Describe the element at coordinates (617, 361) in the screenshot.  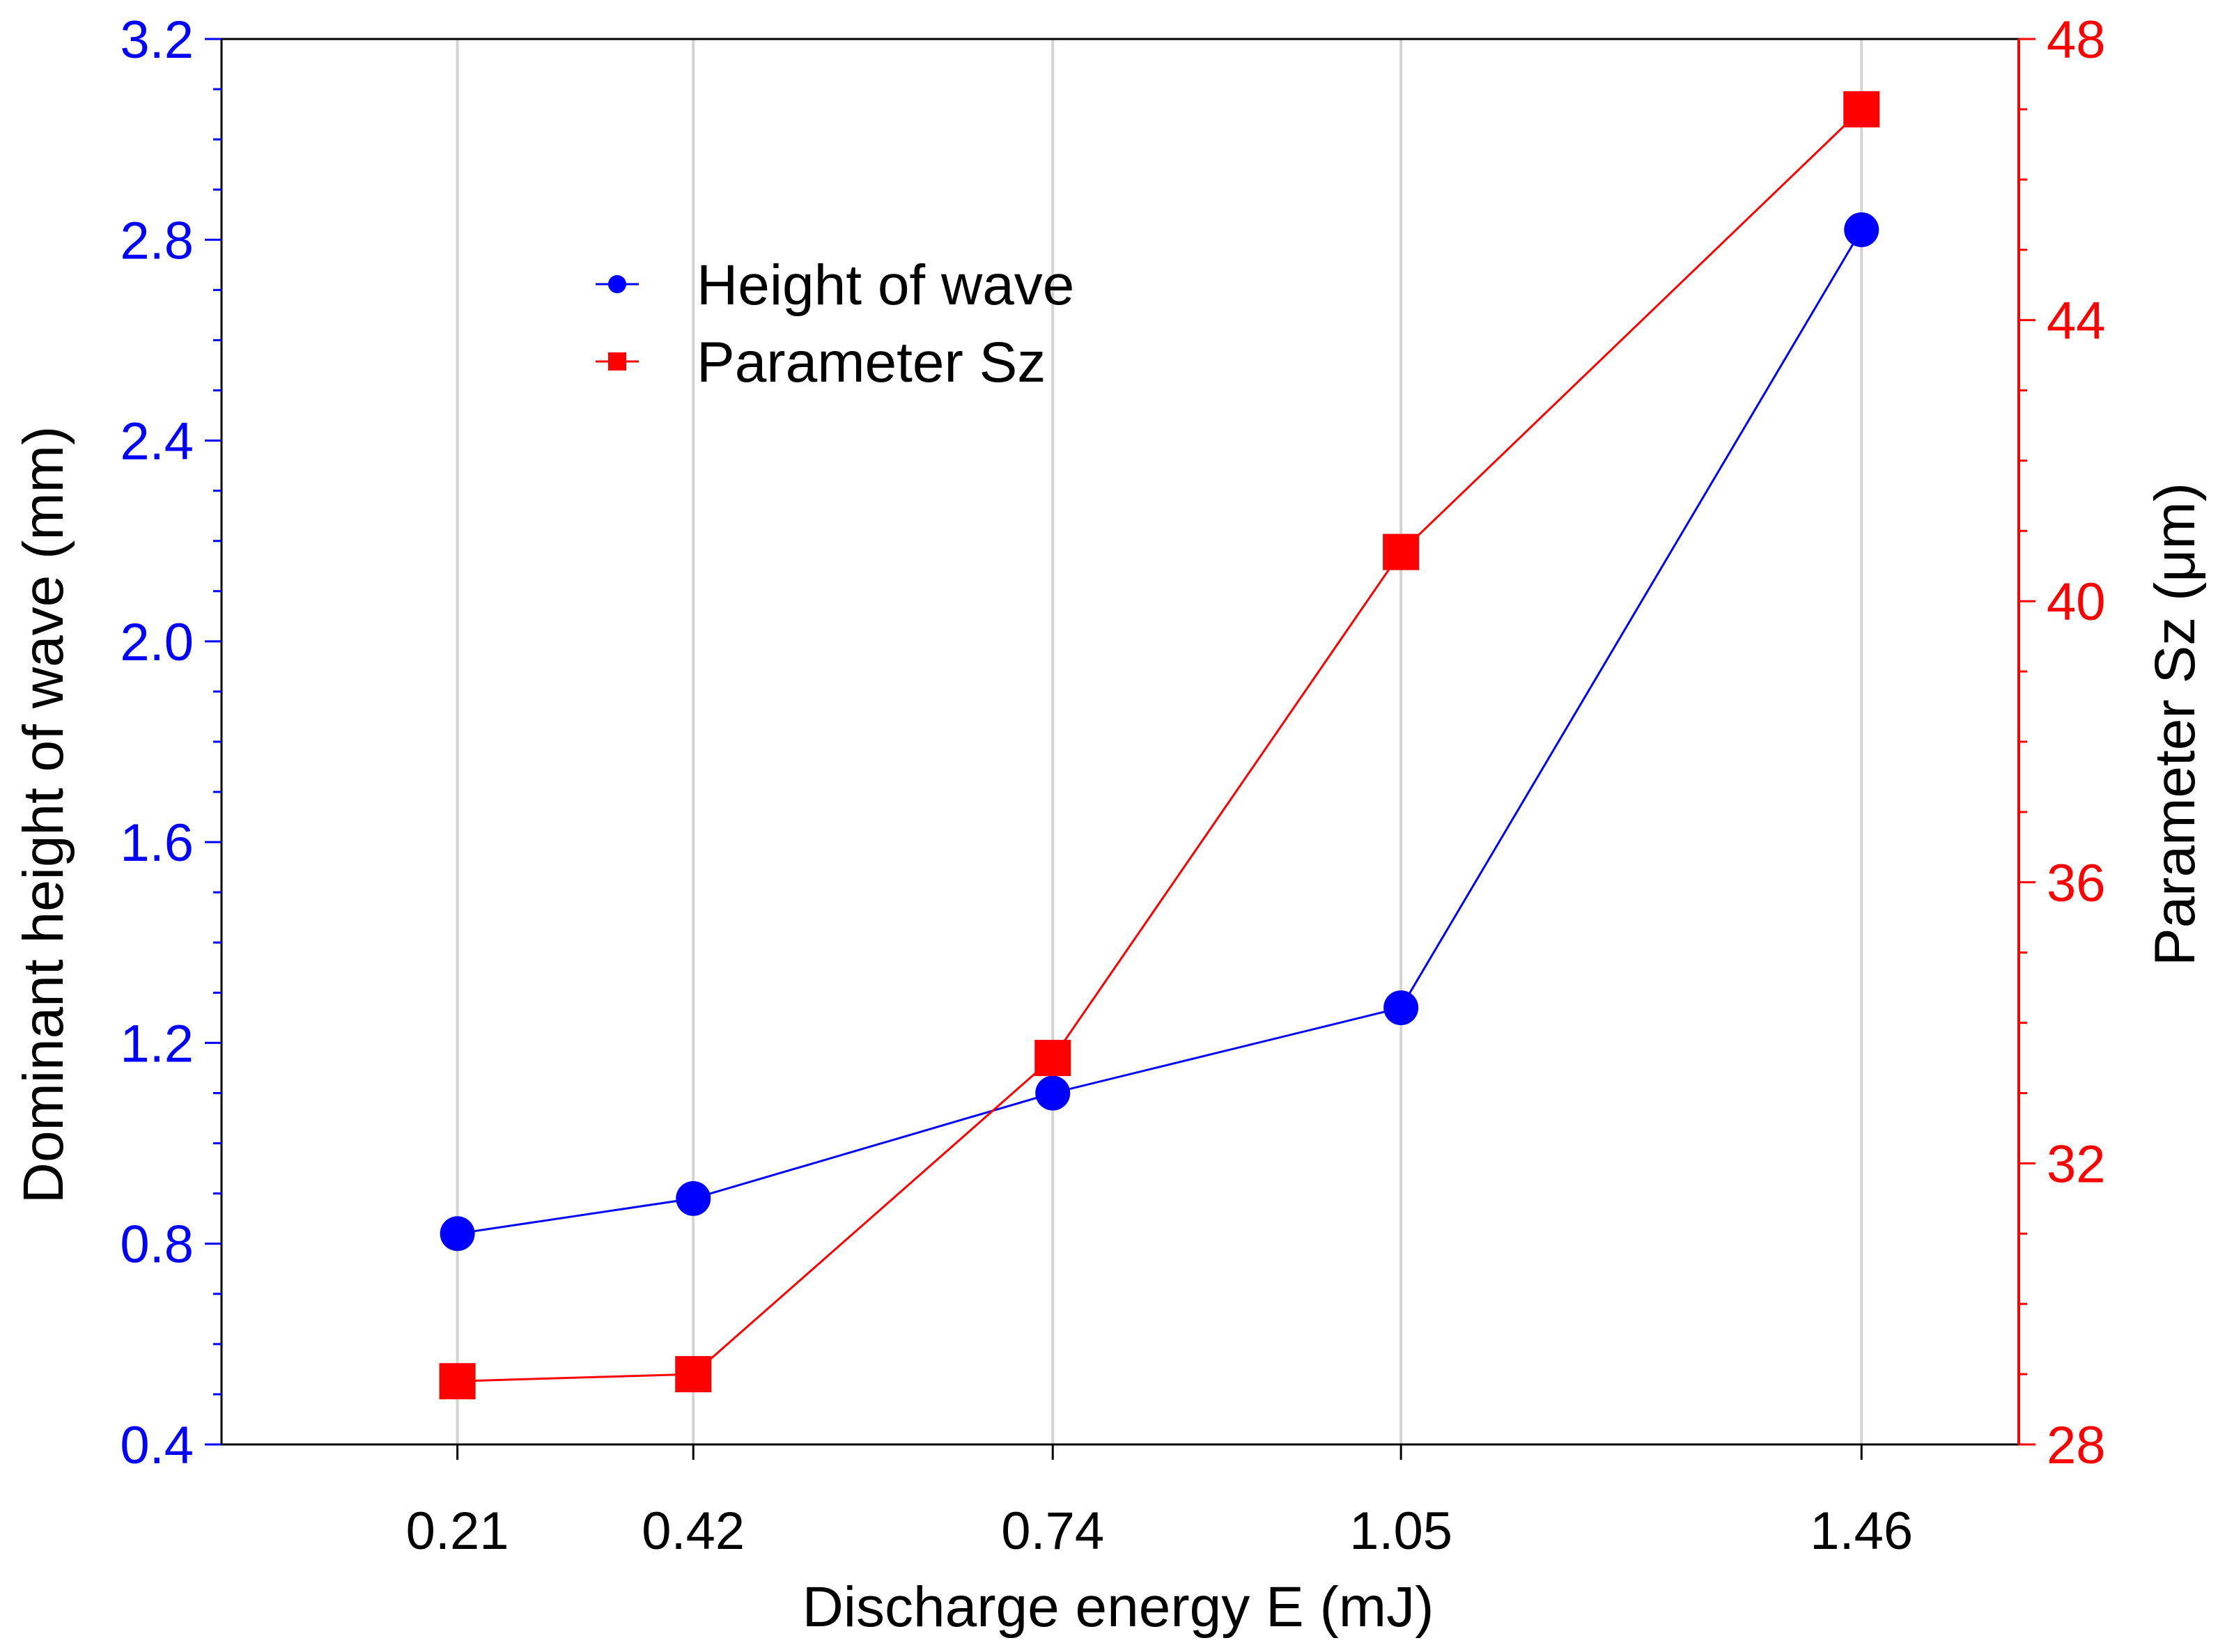
I see `legend-marker-parameter-sz` at that location.